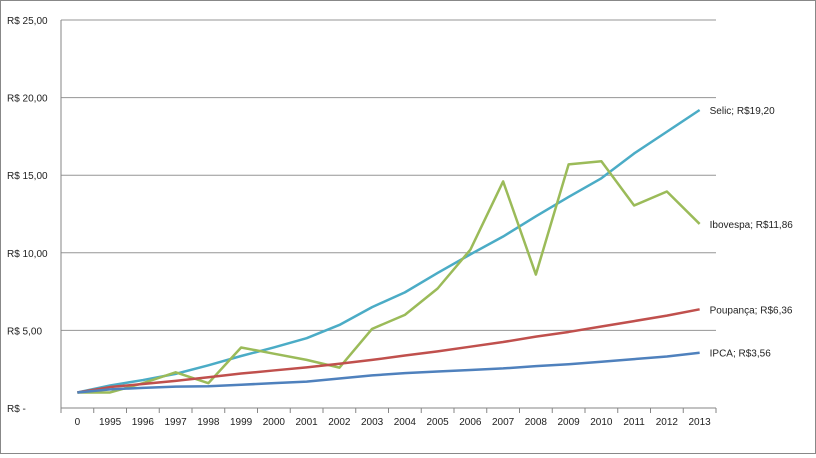  I want to click on x-tick-label: 2008, so click(536, 422).